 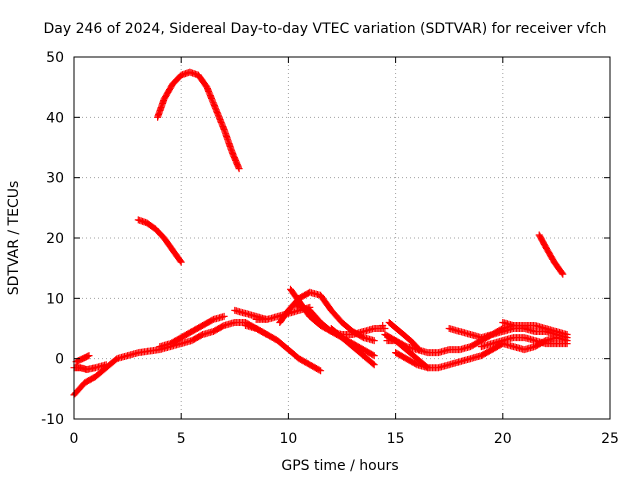 What do you see at coordinates (74, 439) in the screenshot?
I see `x-tick-label: 0` at bounding box center [74, 439].